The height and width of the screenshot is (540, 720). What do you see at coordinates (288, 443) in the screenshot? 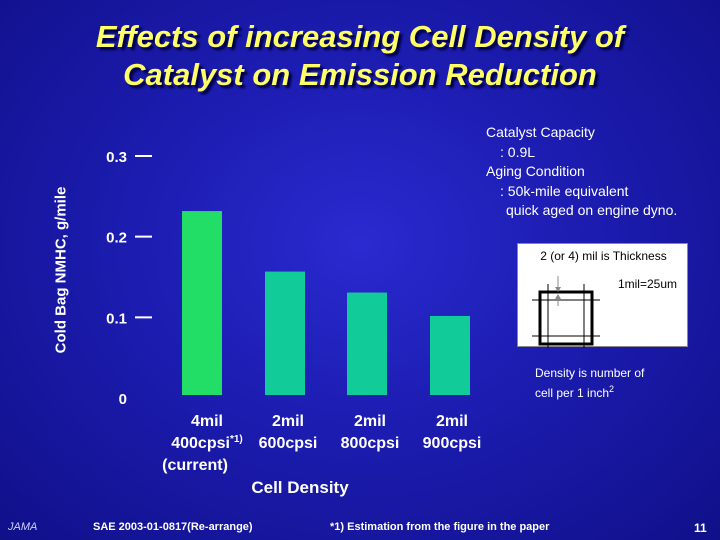
I see `category-density-1: 600cpsi` at bounding box center [288, 443].